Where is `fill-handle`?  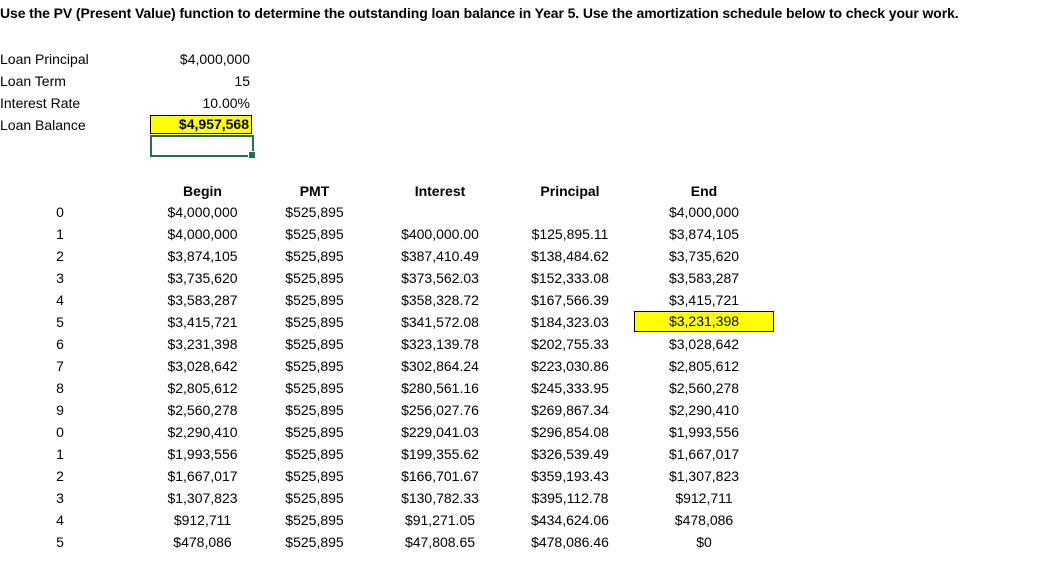 fill-handle is located at coordinates (252, 155).